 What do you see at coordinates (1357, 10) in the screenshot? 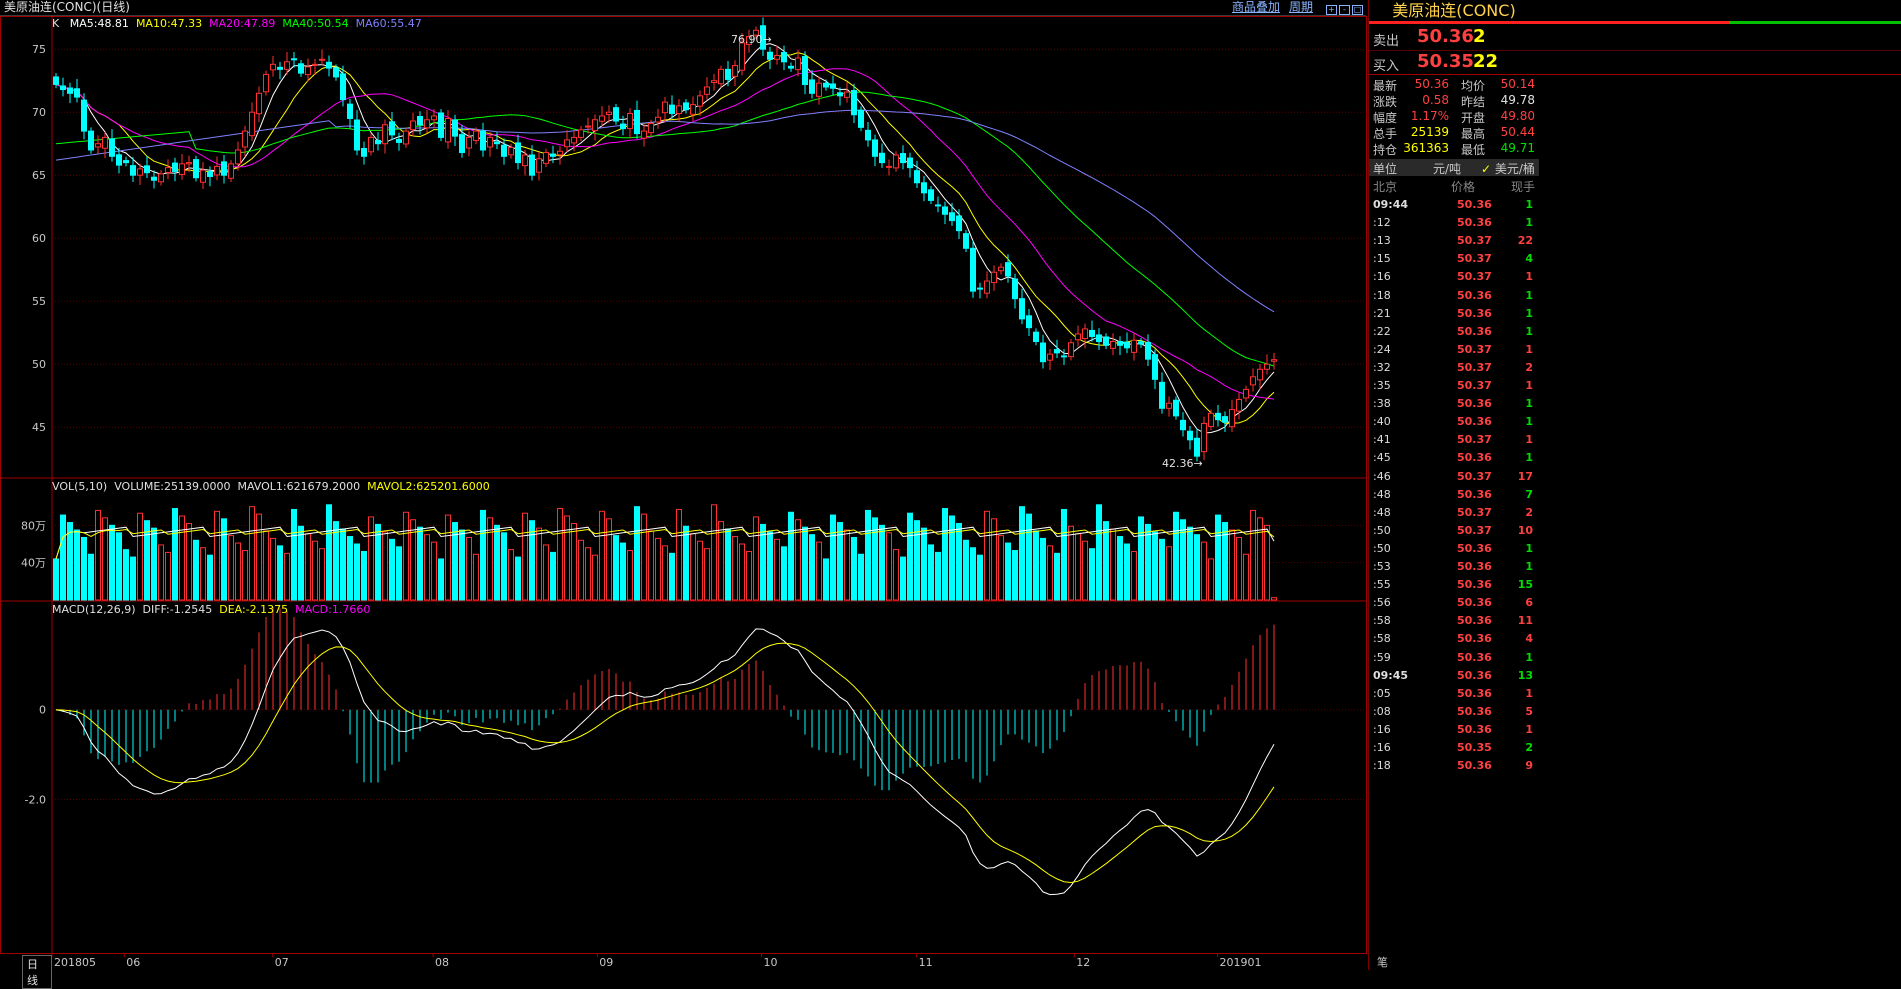
I see `fullscreen-icon: □` at bounding box center [1357, 10].